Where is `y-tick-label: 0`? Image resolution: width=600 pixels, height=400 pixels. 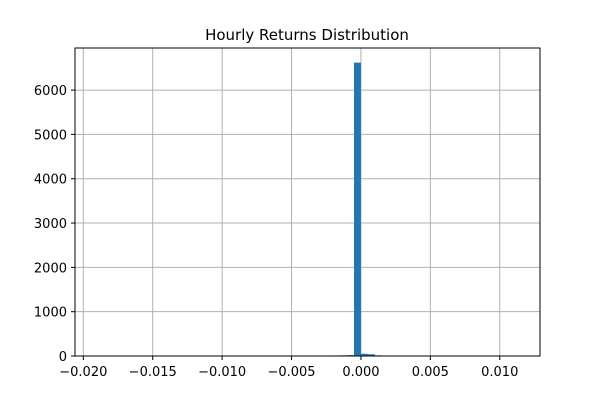
y-tick-label: 0 is located at coordinates (63, 357).